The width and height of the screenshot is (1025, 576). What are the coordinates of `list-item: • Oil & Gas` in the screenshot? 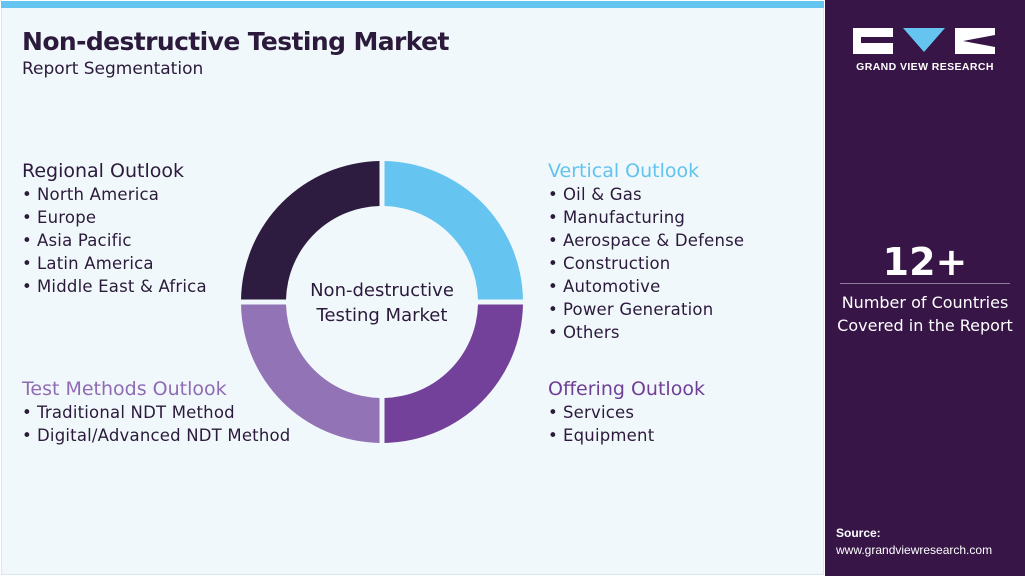 It's located at (646, 194).